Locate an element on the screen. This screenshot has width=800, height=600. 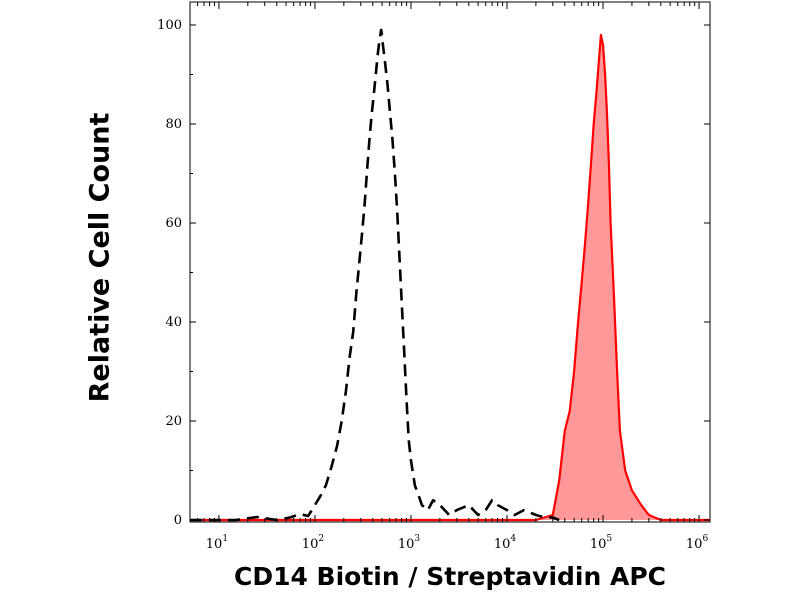
y-tick-label: 0 is located at coordinates (178, 520).